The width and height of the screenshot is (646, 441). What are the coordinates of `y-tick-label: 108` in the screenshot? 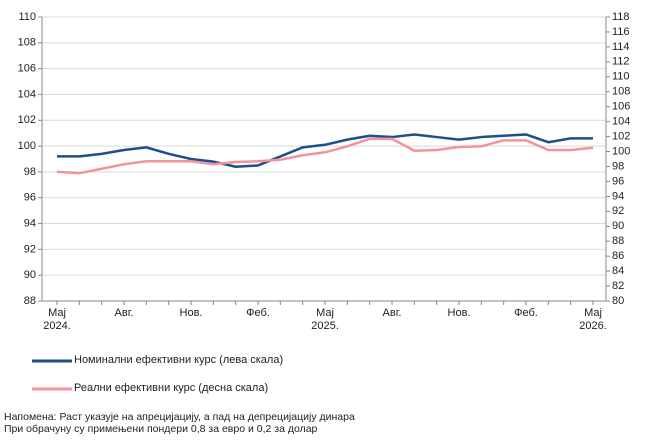 It's located at (27, 43).